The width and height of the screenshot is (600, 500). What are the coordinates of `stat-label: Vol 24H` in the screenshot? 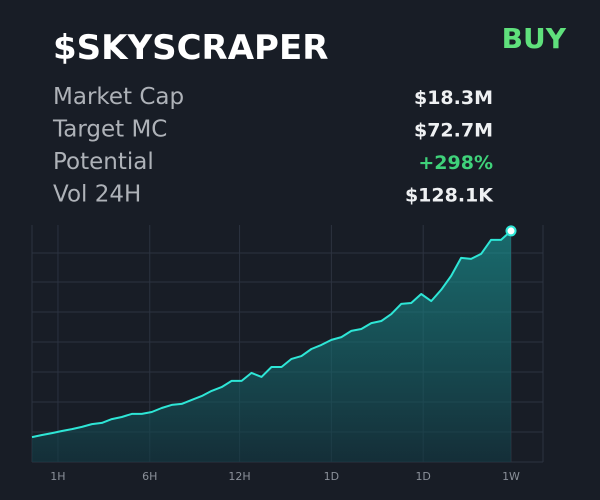 It's located at (97, 195).